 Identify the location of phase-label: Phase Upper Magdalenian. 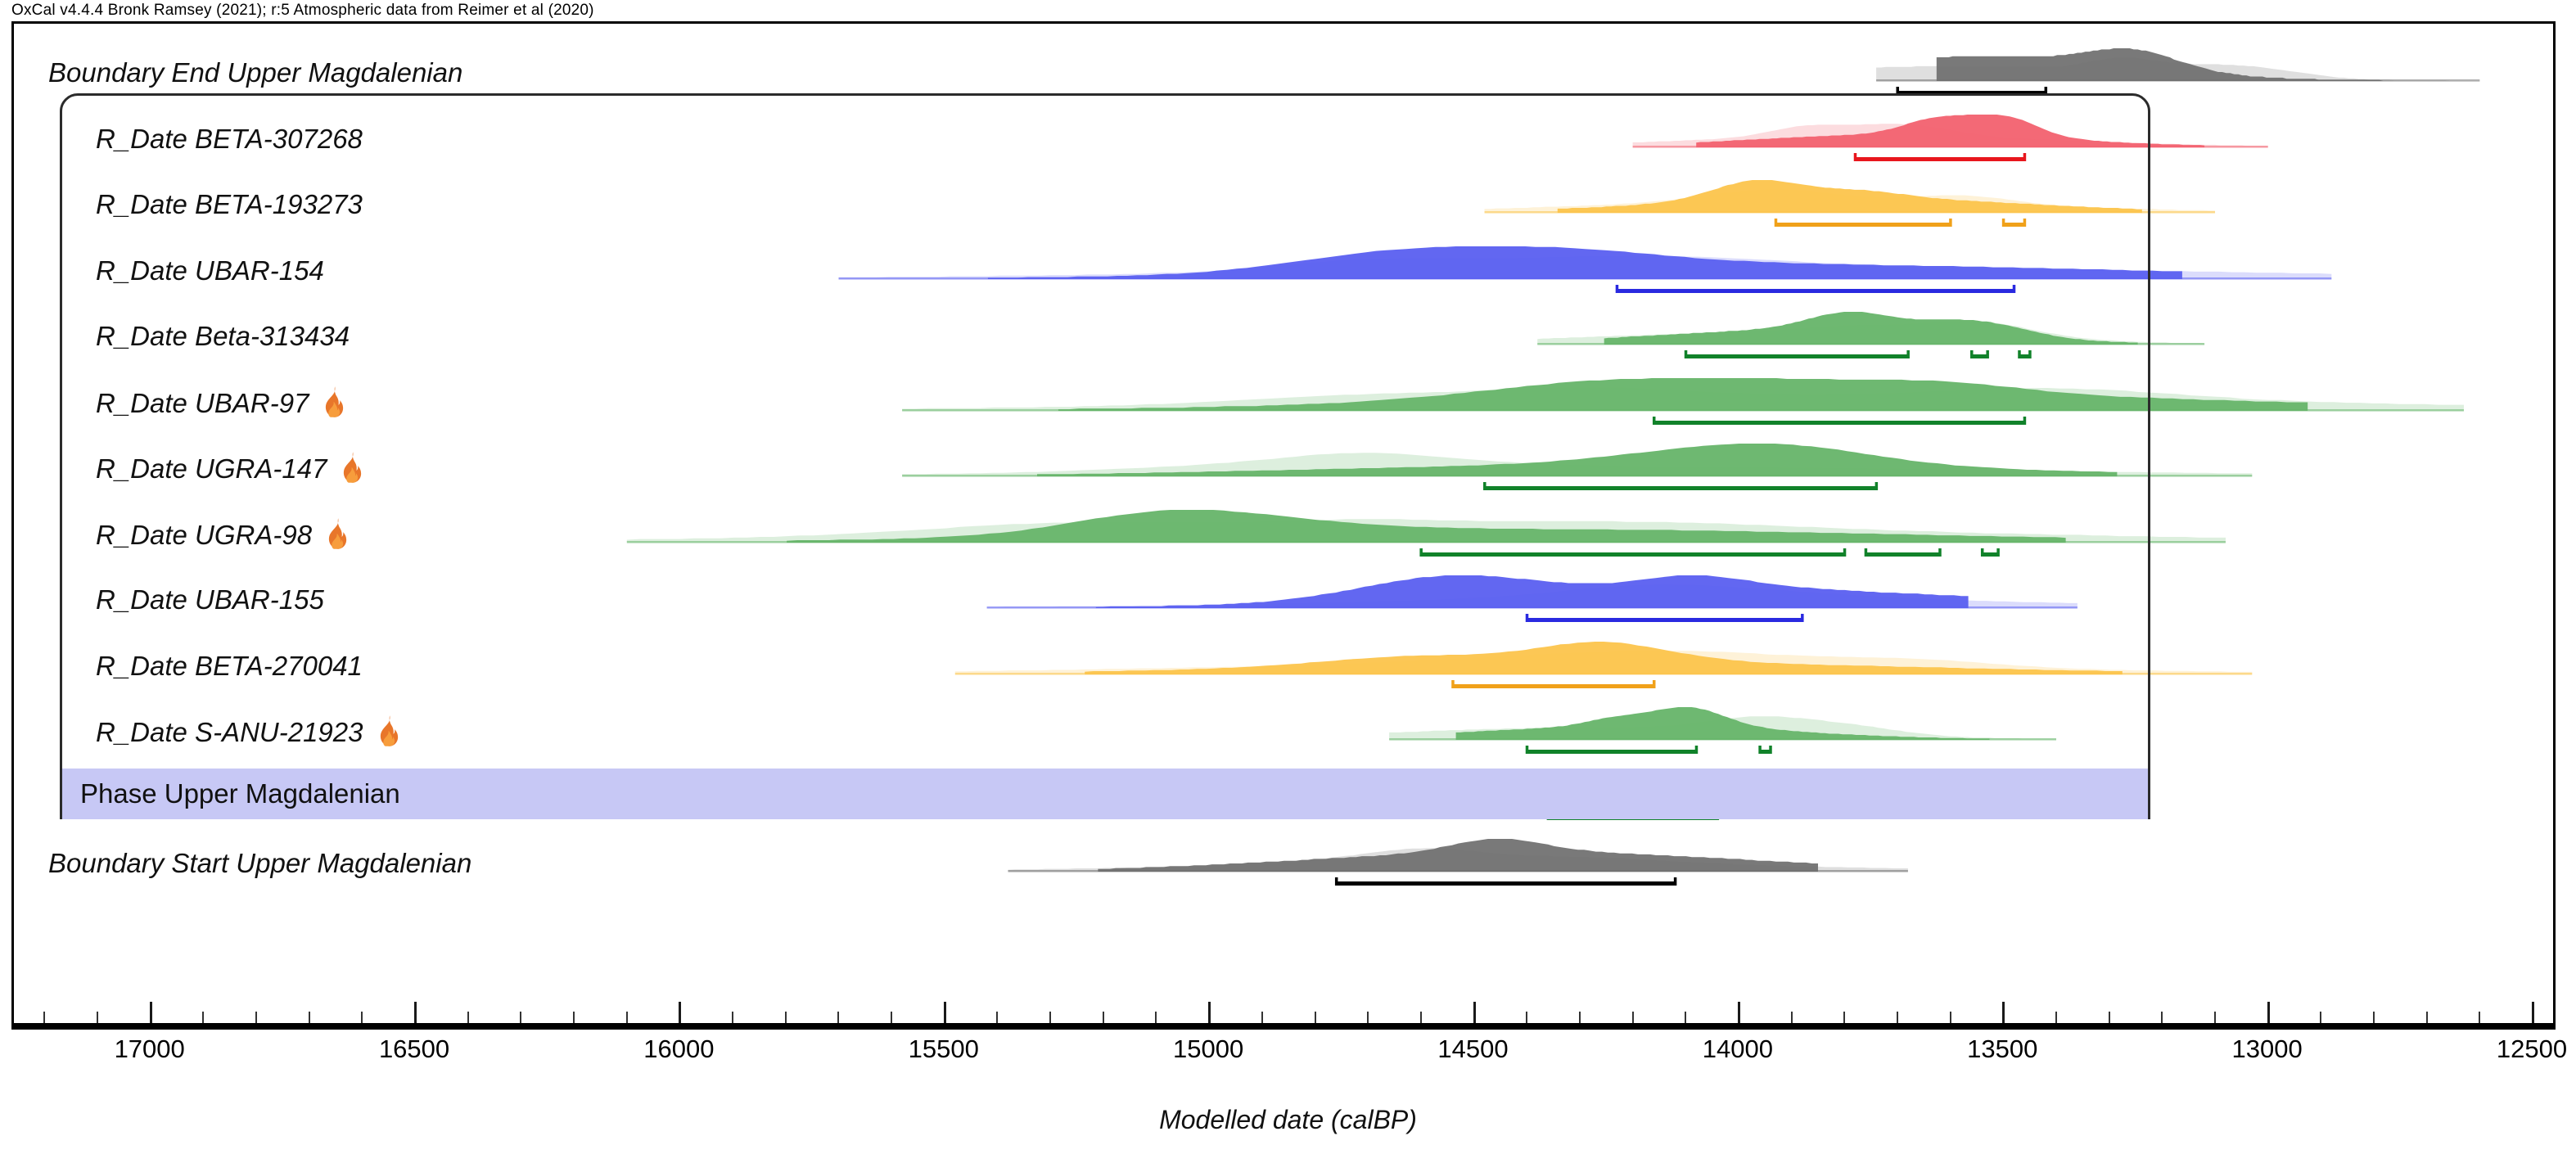
(240, 794).